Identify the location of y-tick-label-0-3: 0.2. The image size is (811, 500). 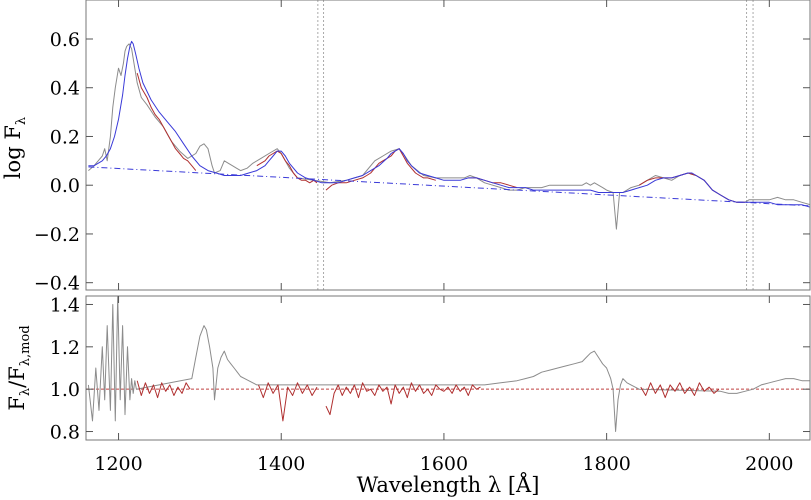
(65, 137).